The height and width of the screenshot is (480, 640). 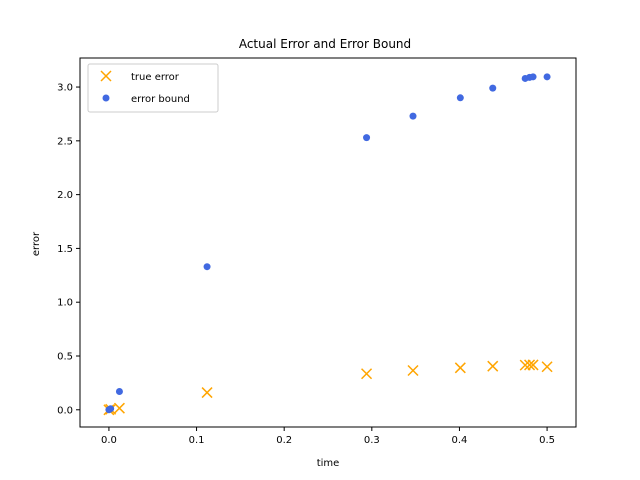 What do you see at coordinates (36, 243) in the screenshot?
I see `y-axis-label: error` at bounding box center [36, 243].